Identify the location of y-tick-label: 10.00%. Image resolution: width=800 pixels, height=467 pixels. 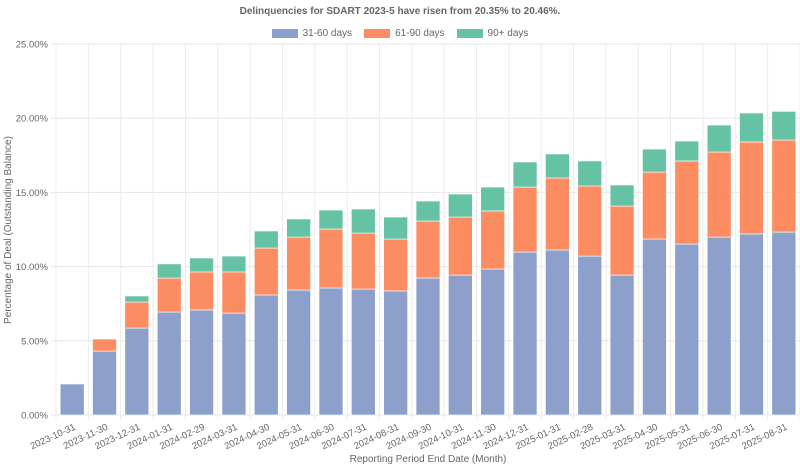
(32, 267).